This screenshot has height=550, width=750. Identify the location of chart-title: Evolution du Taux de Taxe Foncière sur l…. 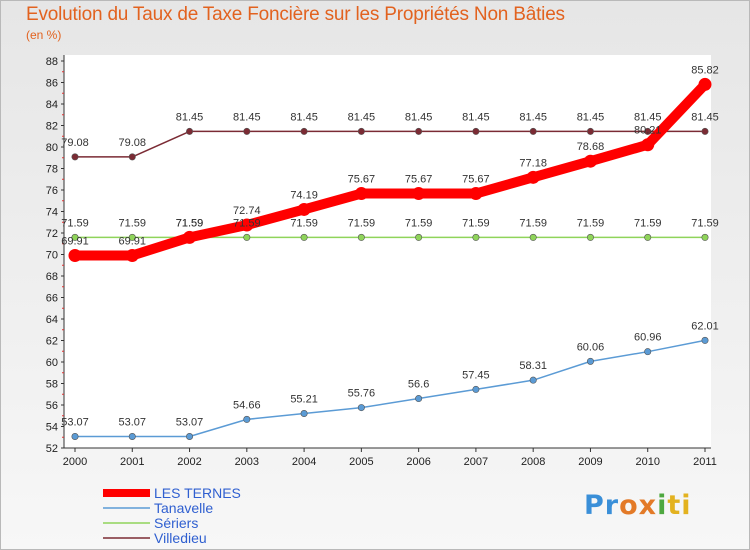
(295, 14).